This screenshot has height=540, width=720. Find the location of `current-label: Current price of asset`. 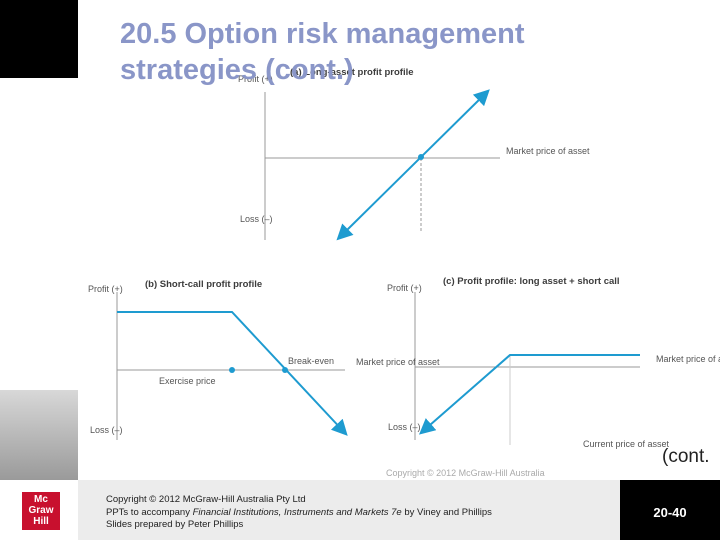

current-label: Current price of asset is located at coordinates (626, 444).